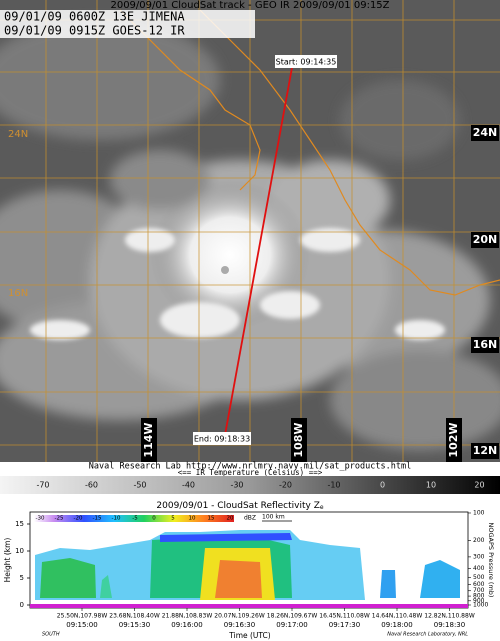 The height and width of the screenshot is (641, 500). What do you see at coordinates (81, 625) in the screenshot?
I see `x-time-label: 09:15:00` at bounding box center [81, 625].